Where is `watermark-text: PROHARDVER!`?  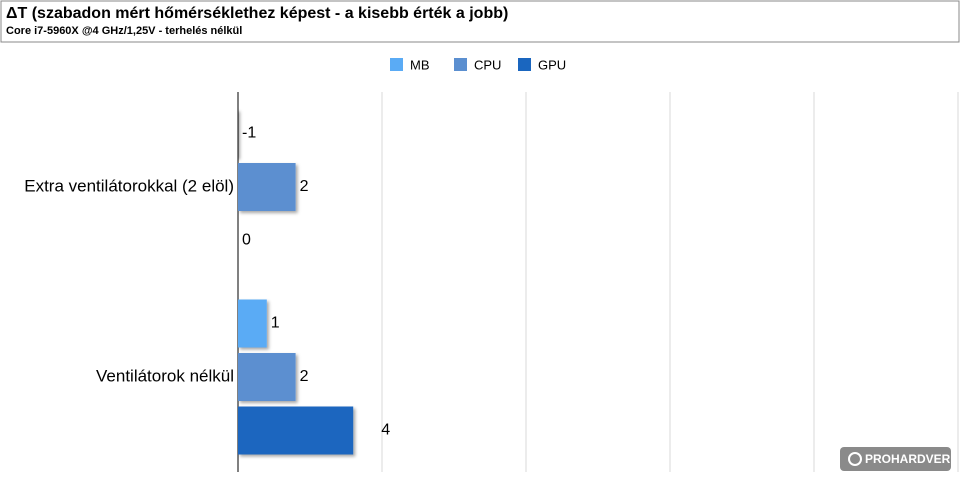
watermark-text: PROHARDVER! is located at coordinates (909, 459).